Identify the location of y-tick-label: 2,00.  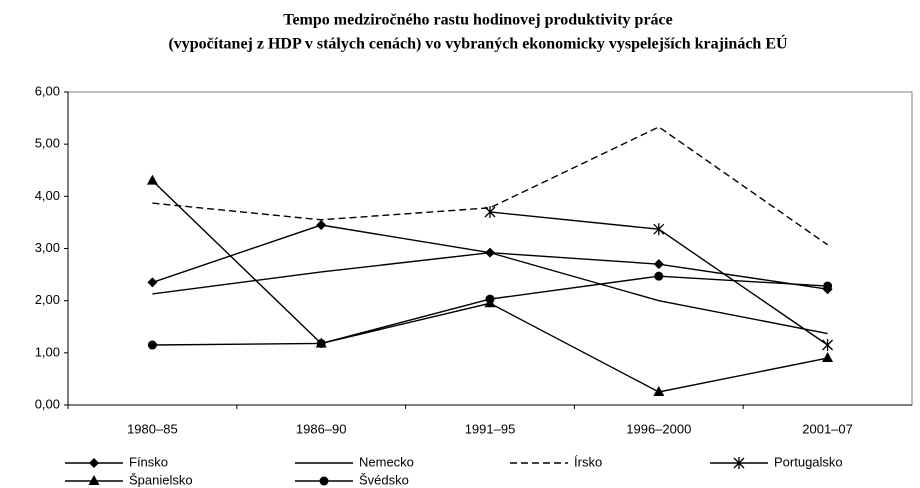
(47, 299).